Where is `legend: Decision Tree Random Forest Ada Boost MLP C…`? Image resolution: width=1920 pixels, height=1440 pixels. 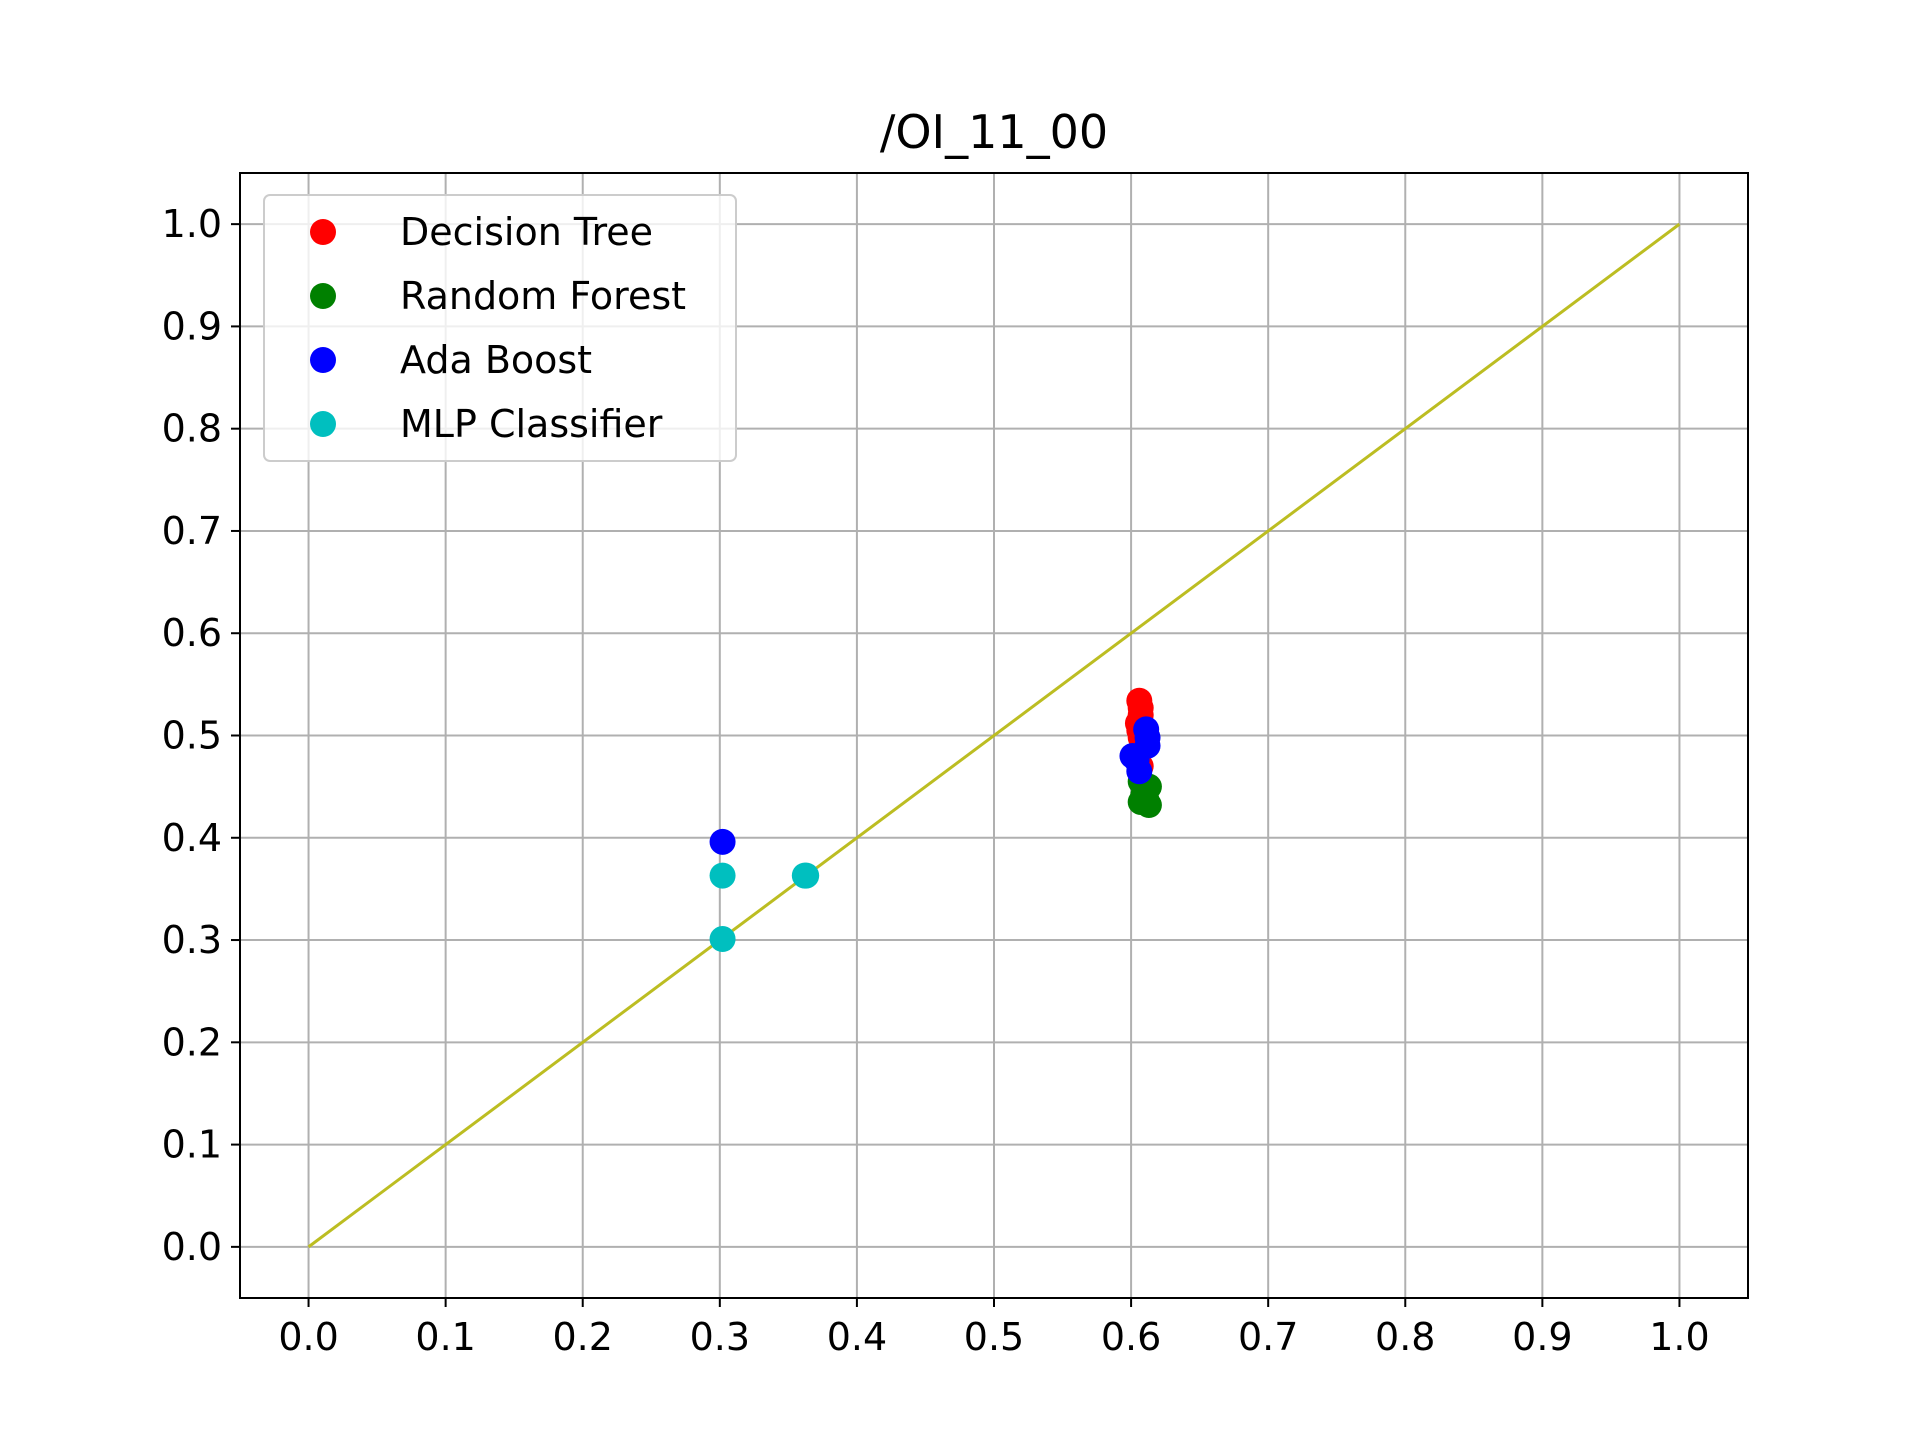 legend: Decision Tree Random Forest Ada Boost MLP C… is located at coordinates (500, 328).